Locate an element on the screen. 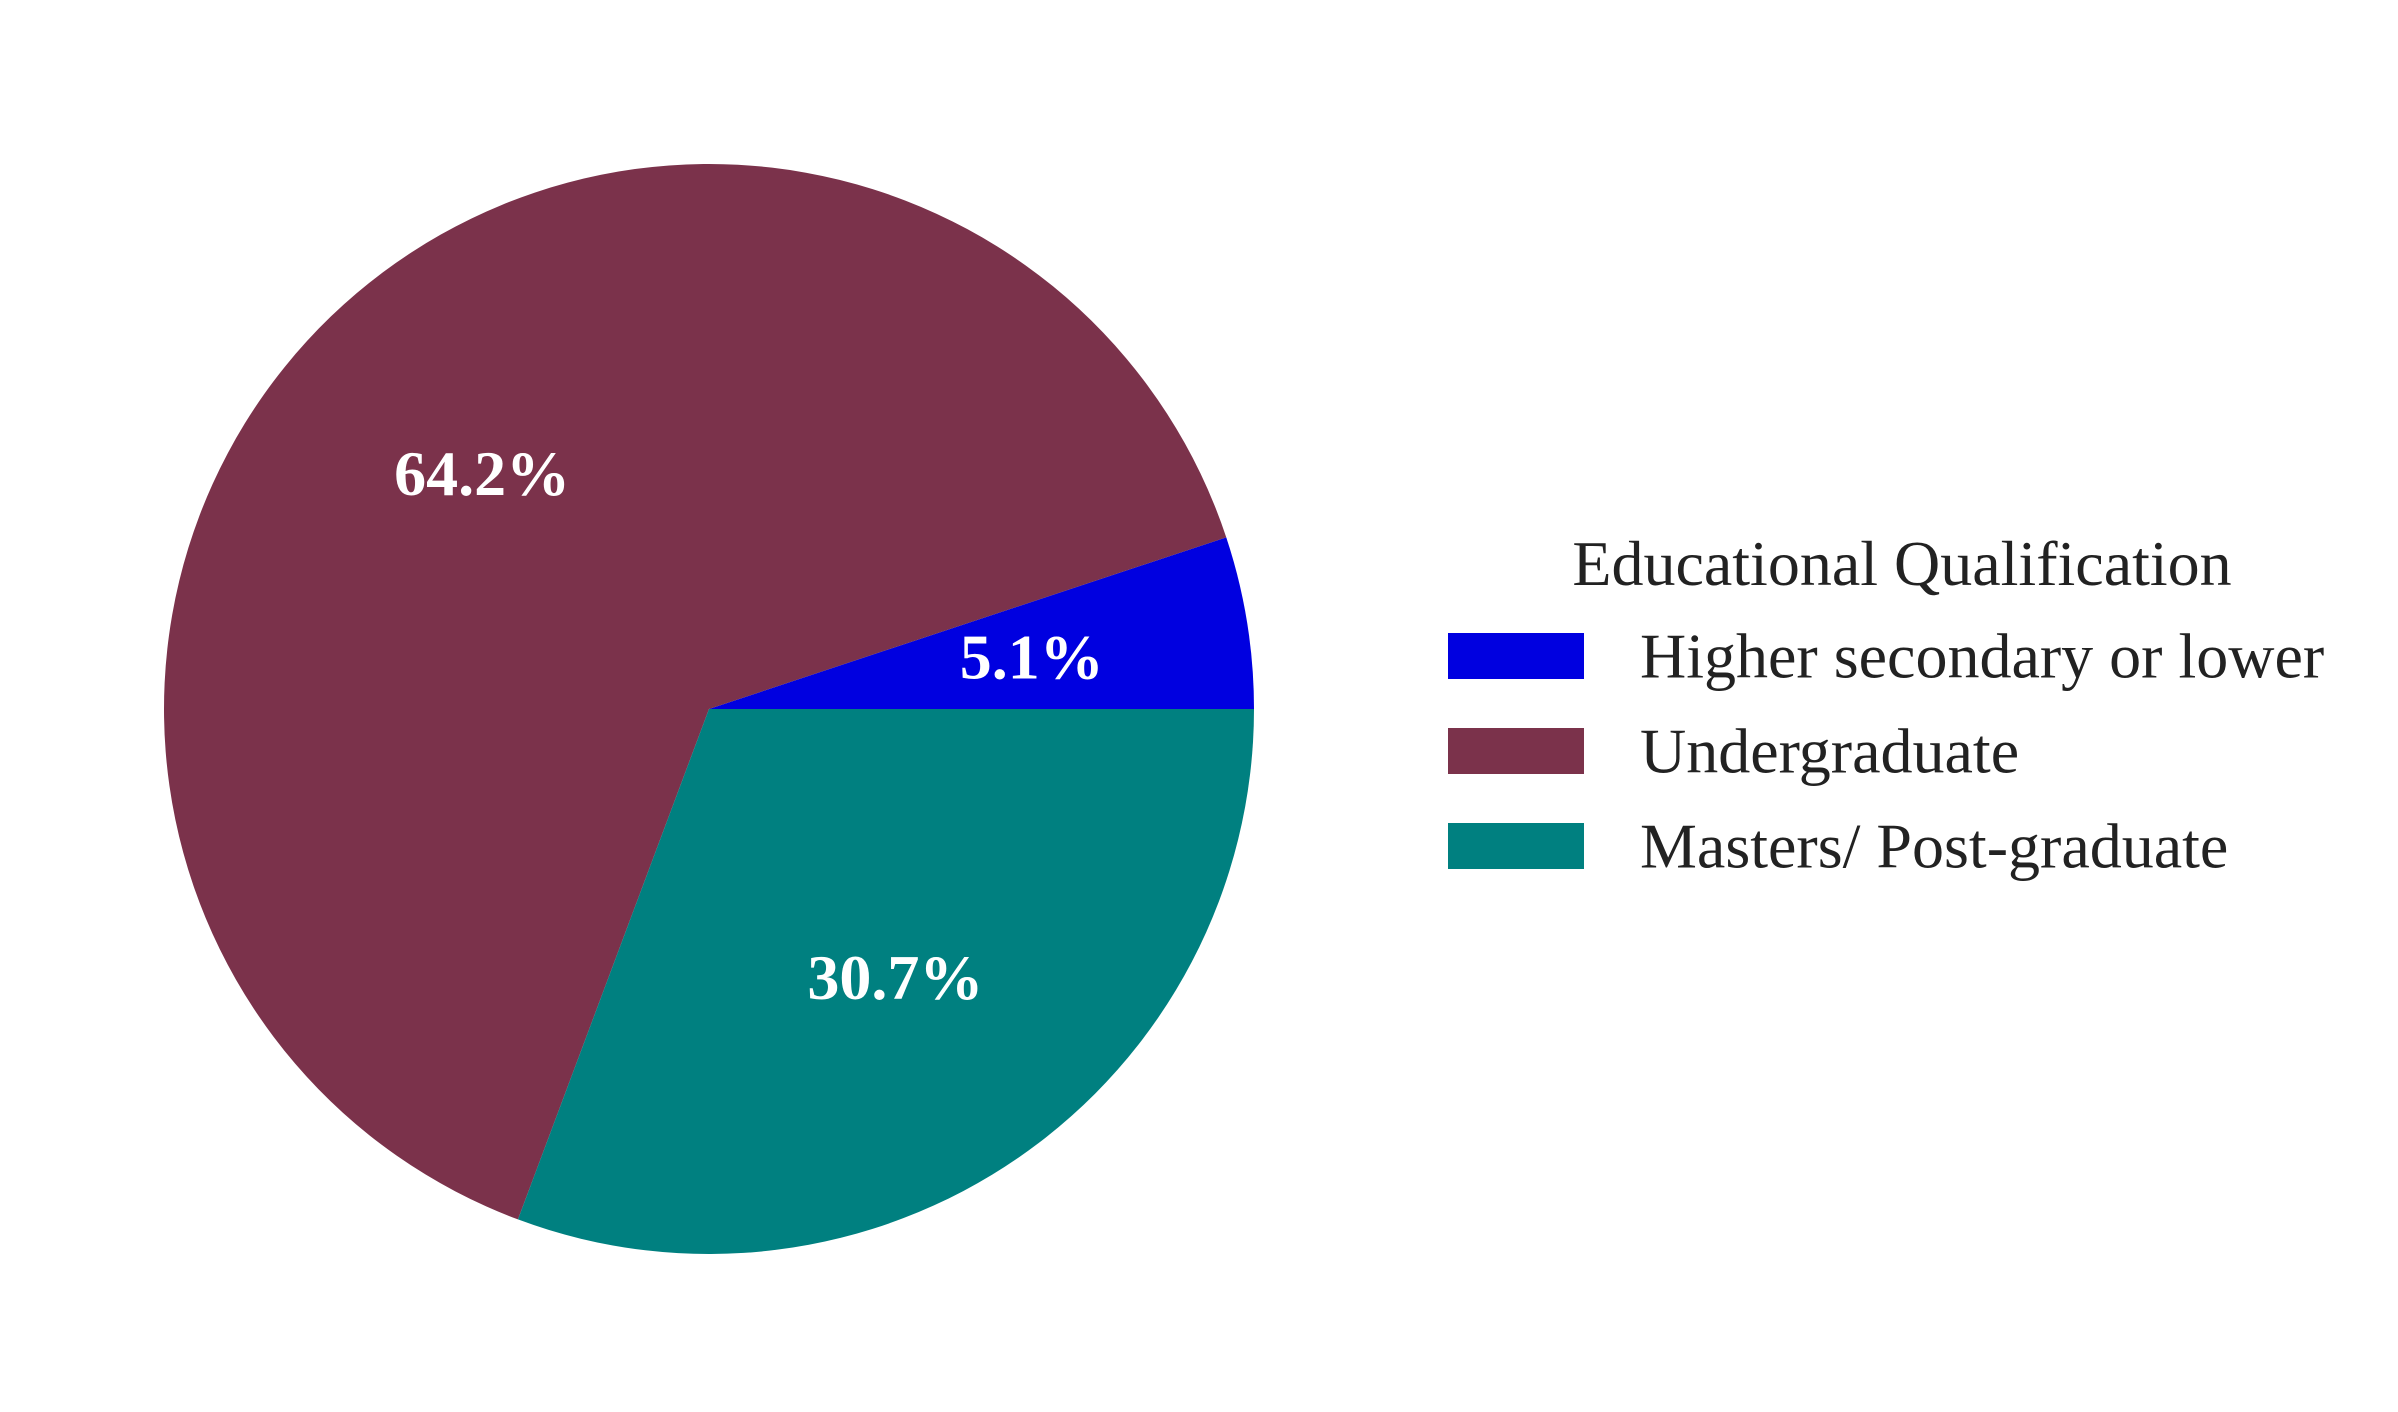 This screenshot has height=1412, width=2398. pie-slice-labels: 5.1% 64.2% 30.7% is located at coordinates (749, 725).